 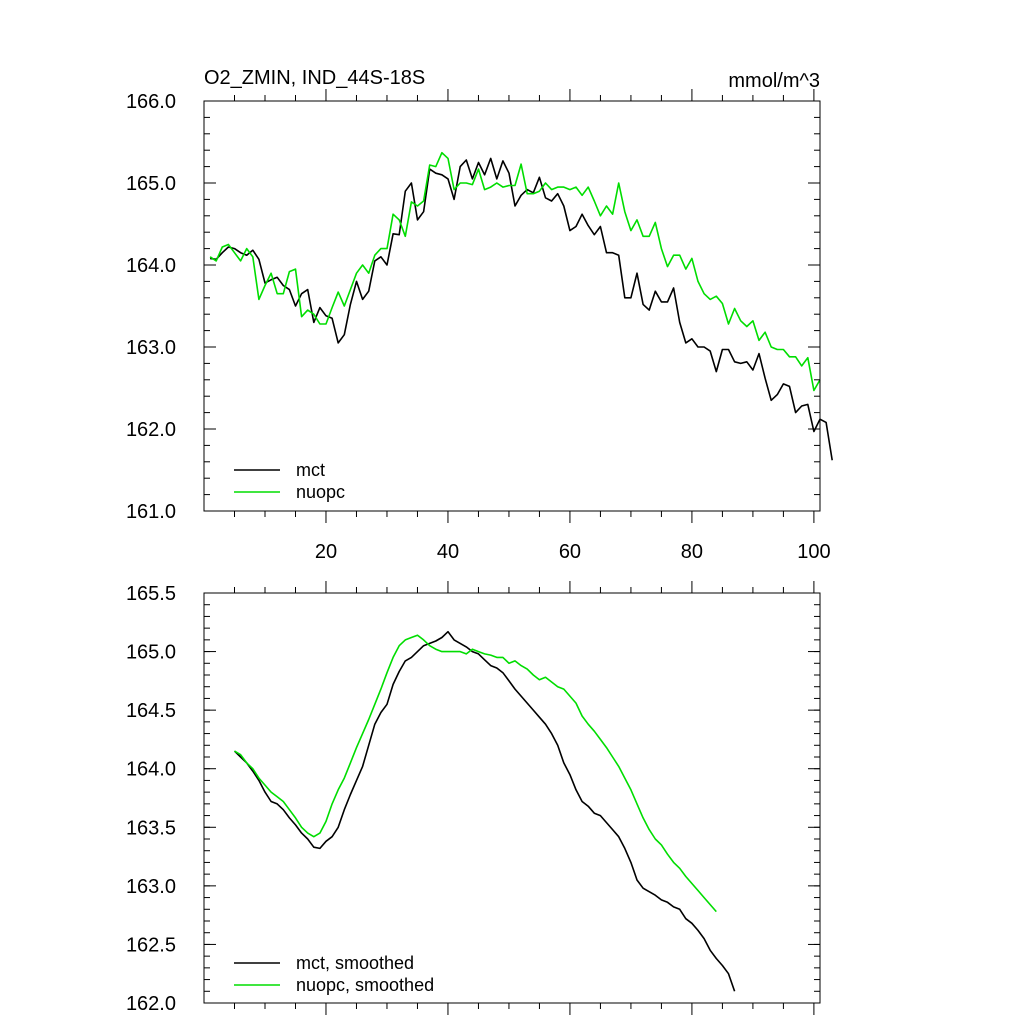 What do you see at coordinates (448, 552) in the screenshot?
I see `x-tick-label: 40` at bounding box center [448, 552].